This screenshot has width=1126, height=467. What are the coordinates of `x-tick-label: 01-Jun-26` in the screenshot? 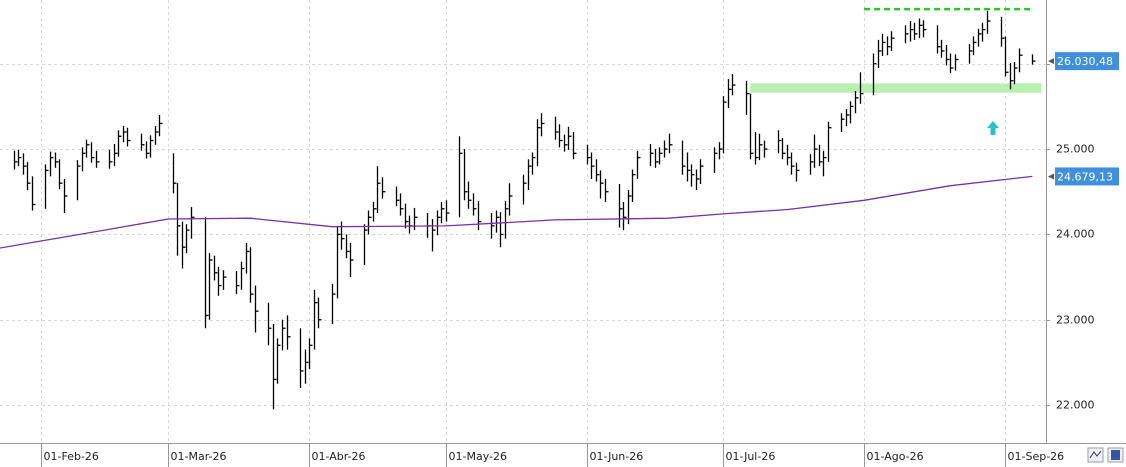 It's located at (617, 456).